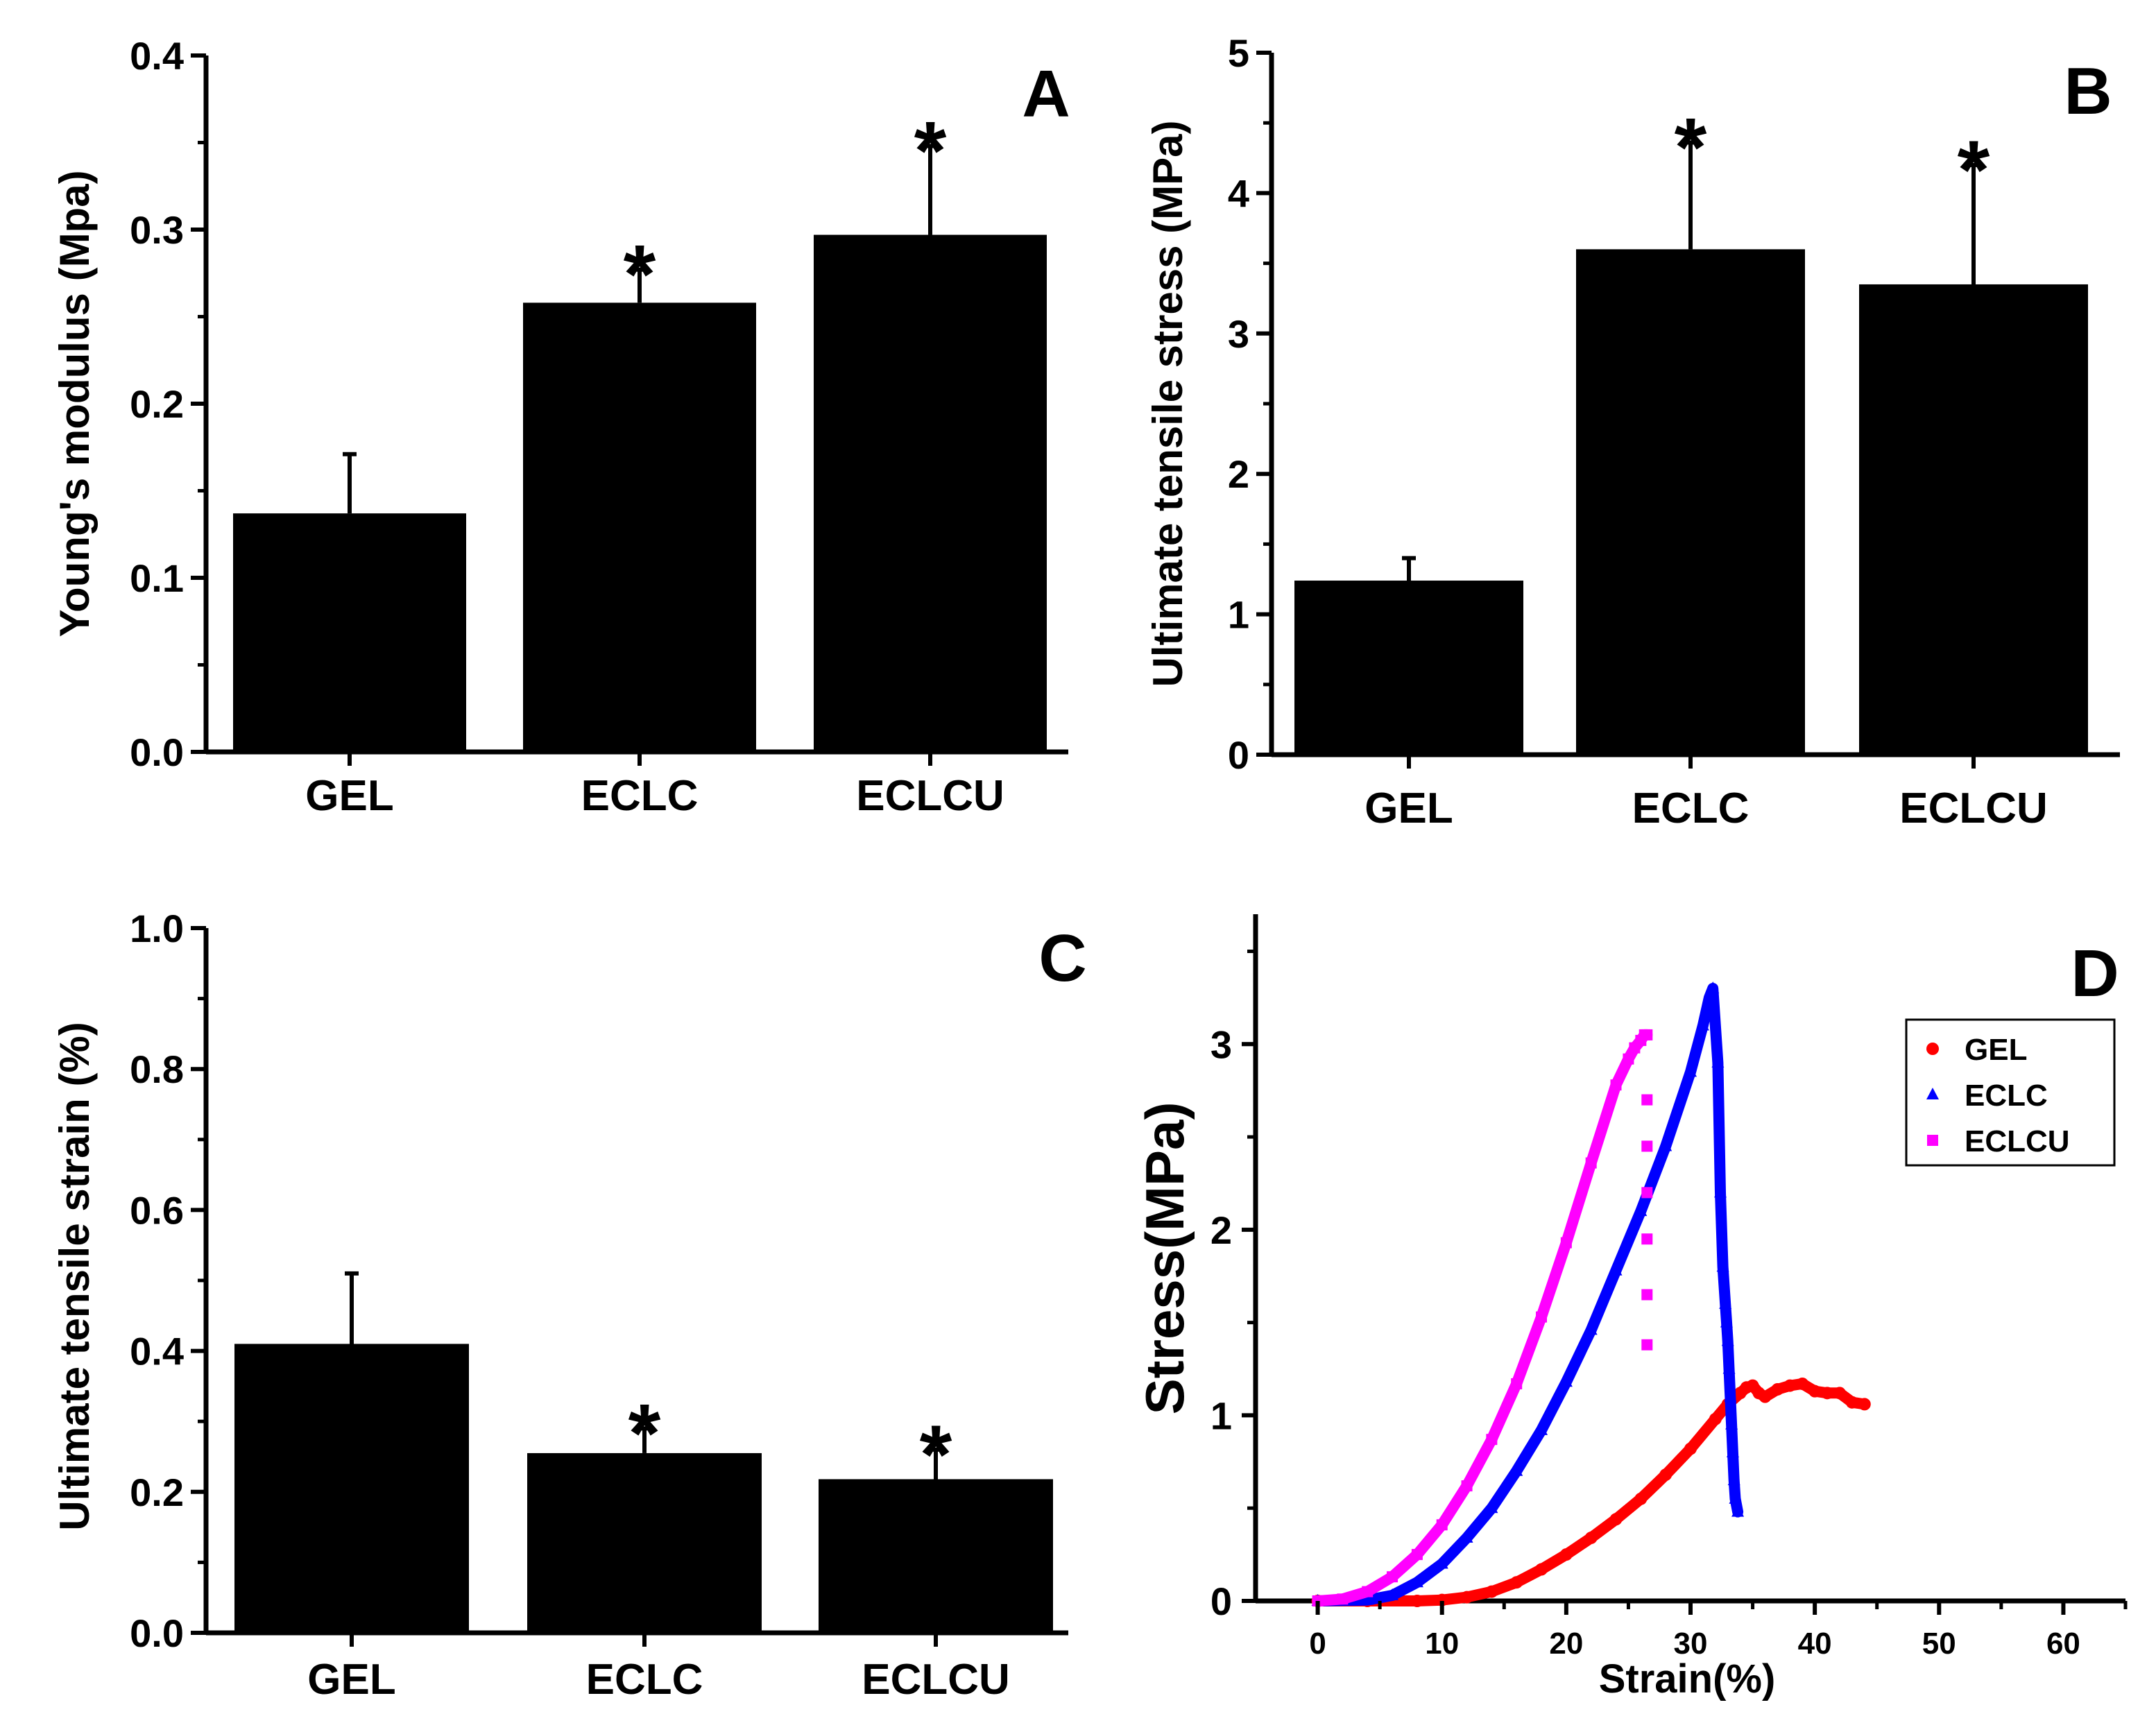 The image size is (2156, 1723). I want to click on panel-a-y-tick-label: 0.2, so click(157, 404).